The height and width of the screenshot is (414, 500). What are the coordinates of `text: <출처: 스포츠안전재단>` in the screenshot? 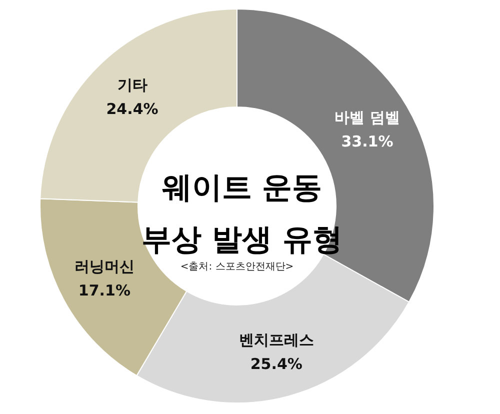 It's located at (237, 267).